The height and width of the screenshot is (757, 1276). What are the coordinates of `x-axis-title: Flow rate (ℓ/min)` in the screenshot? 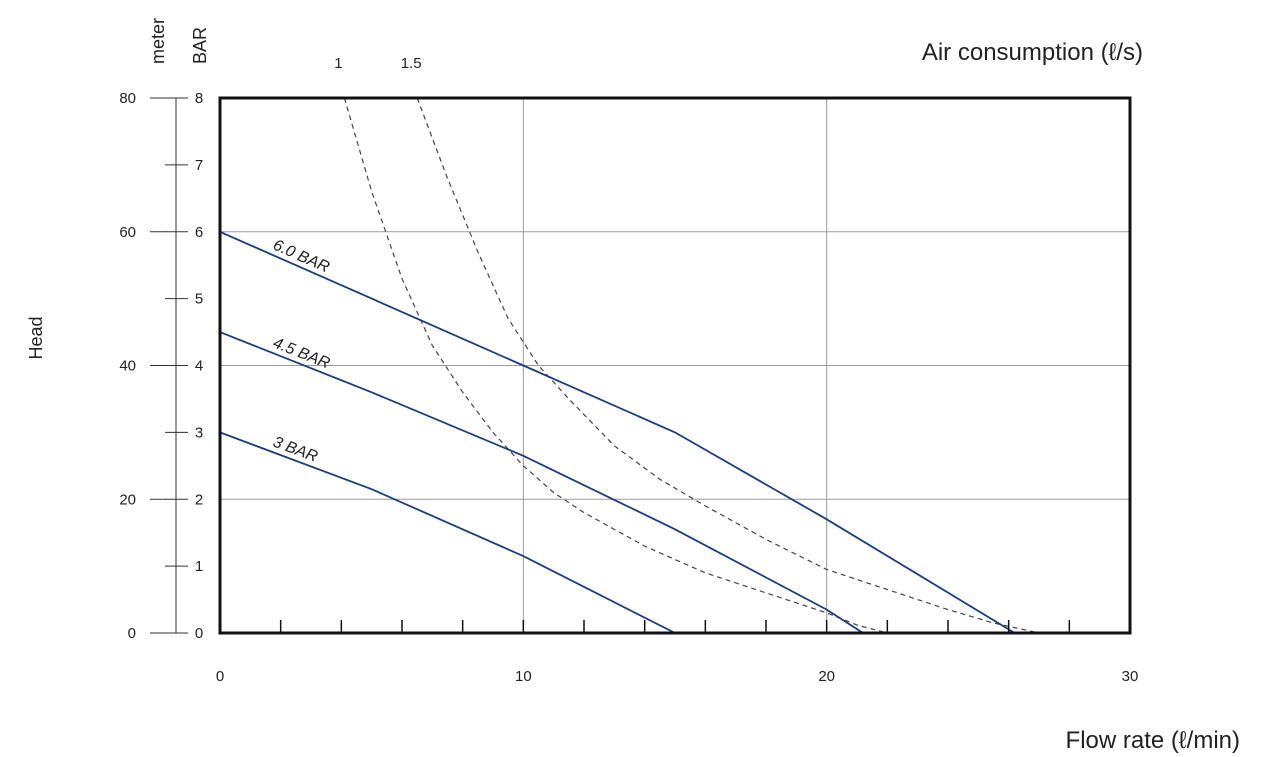 It's located at (1153, 740).